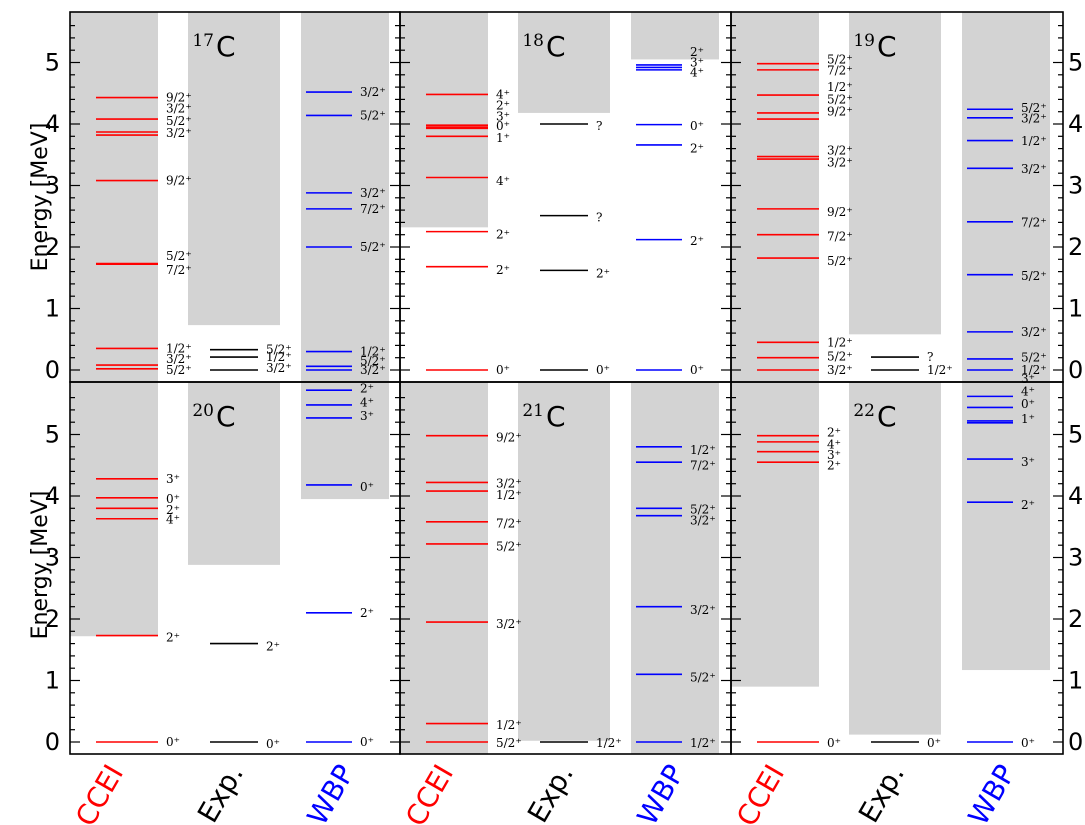  Describe the element at coordinates (533, 411) in the screenshot. I see `nucleus-mass-number: 21` at that location.